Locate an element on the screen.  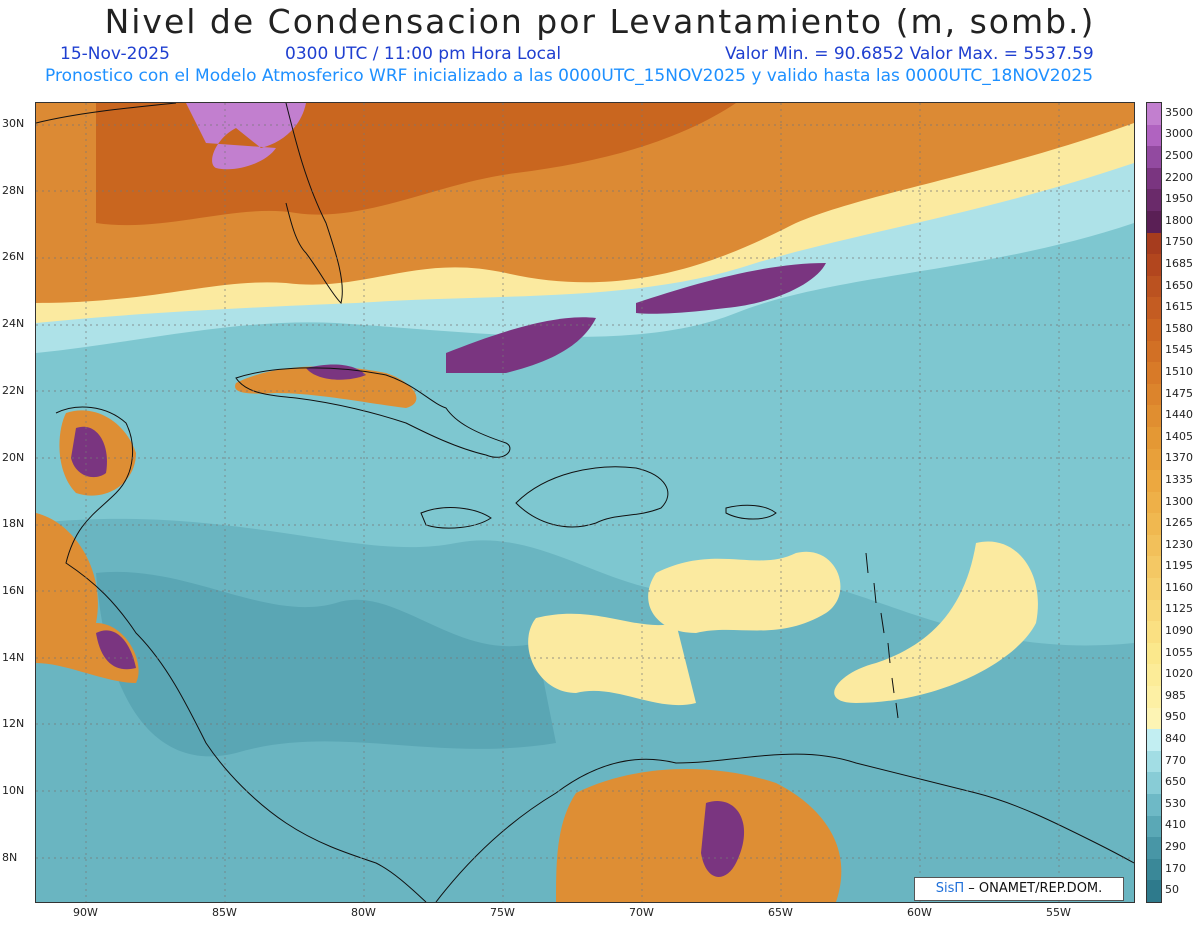
peak-atlantic-band is located at coordinates (731, 288).